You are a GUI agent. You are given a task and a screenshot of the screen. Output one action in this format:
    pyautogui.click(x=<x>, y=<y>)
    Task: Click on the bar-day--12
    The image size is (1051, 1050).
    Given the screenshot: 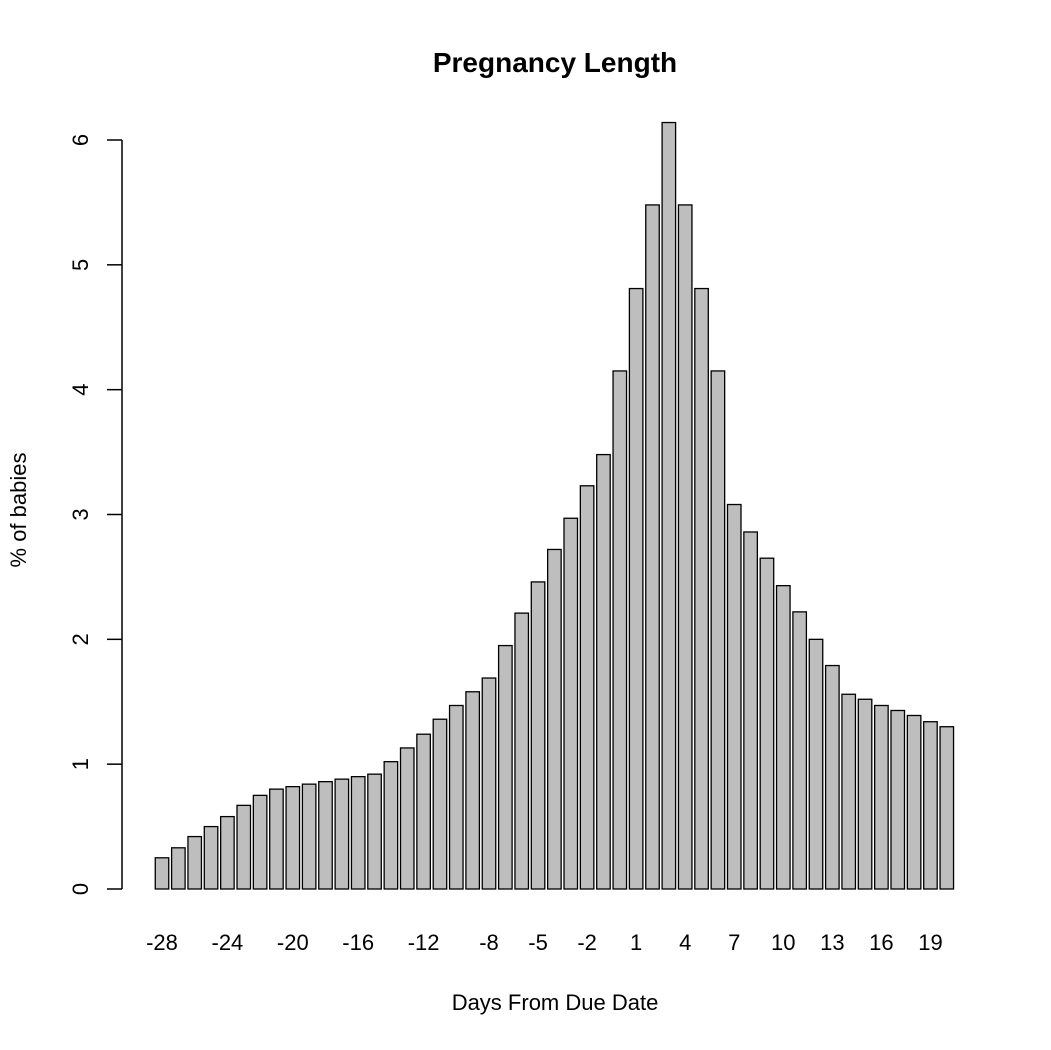 What is the action you would take?
    pyautogui.click(x=424, y=811)
    